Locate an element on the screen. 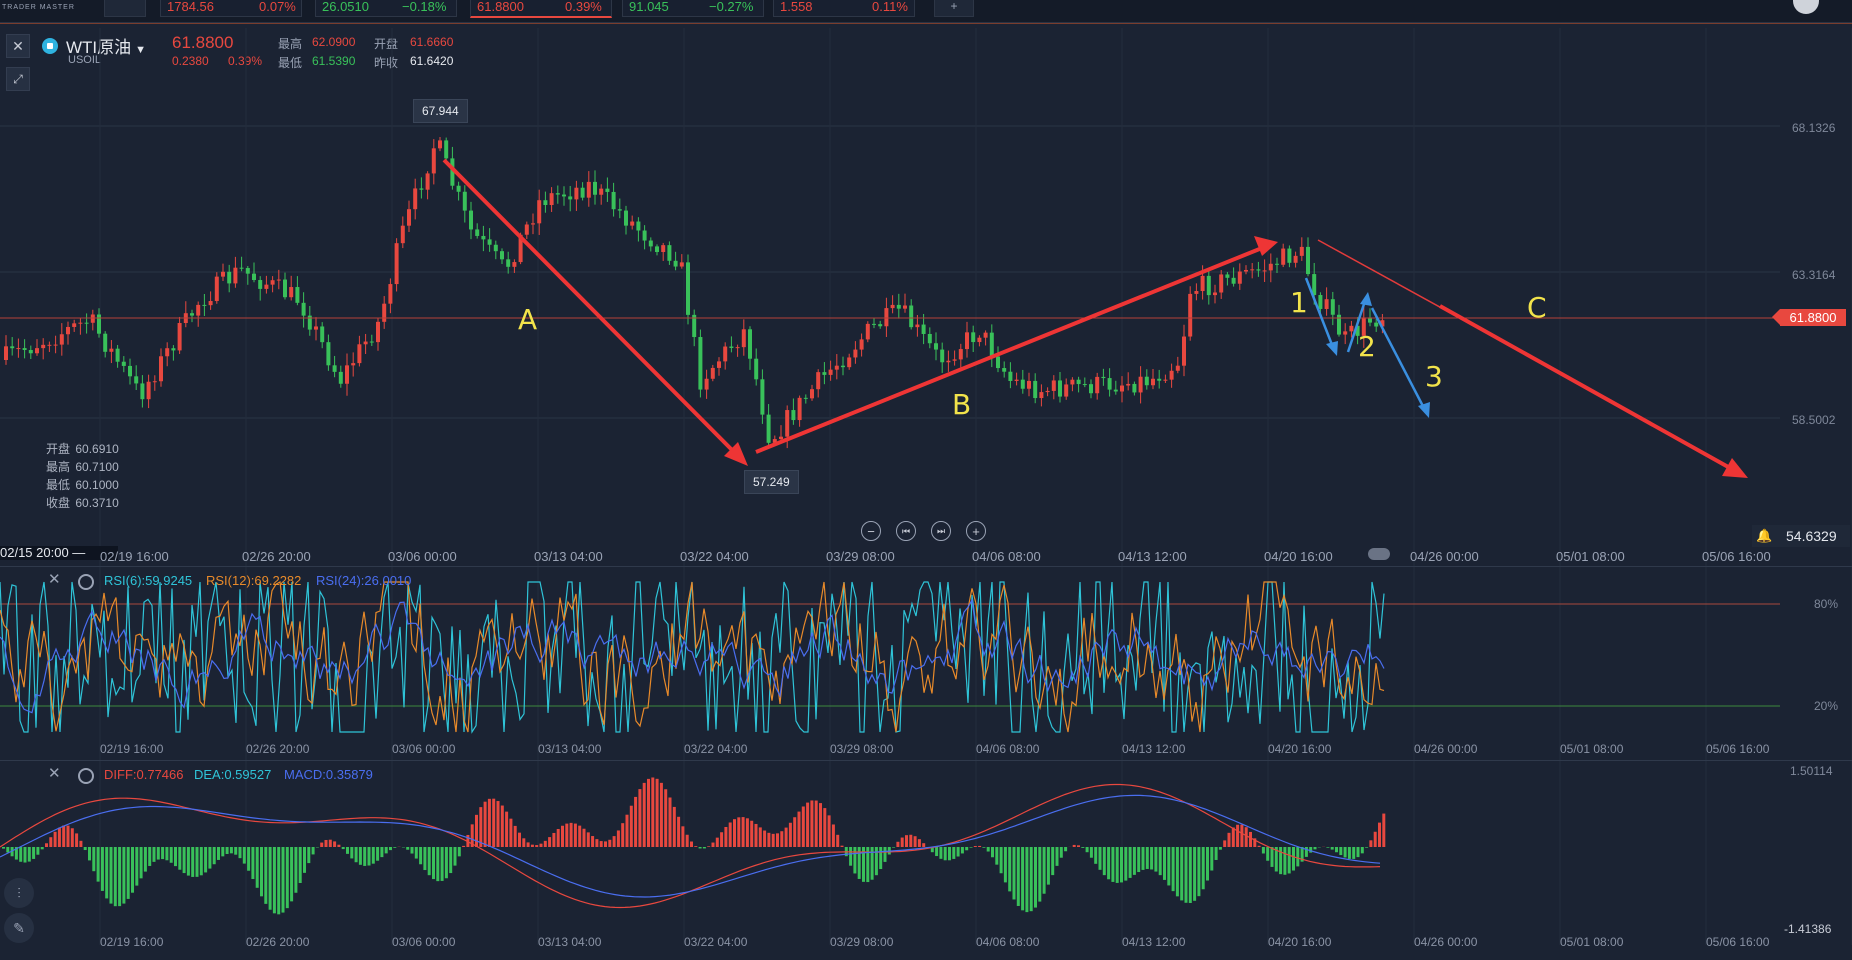  chevron-down-icon: ▼ is located at coordinates (141, 50).